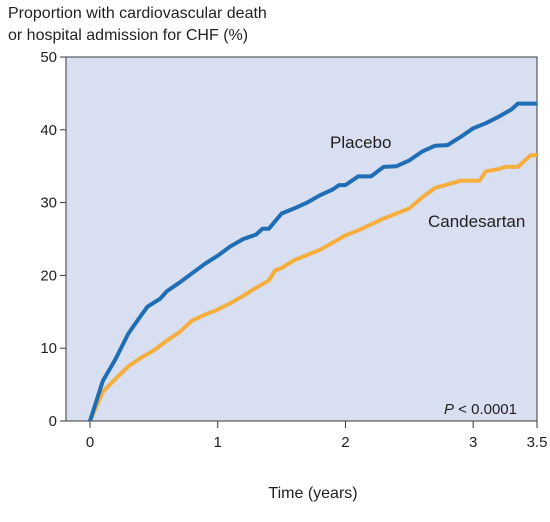 This screenshot has width=550, height=522. I want to click on p-value-italic: P, so click(449, 409).